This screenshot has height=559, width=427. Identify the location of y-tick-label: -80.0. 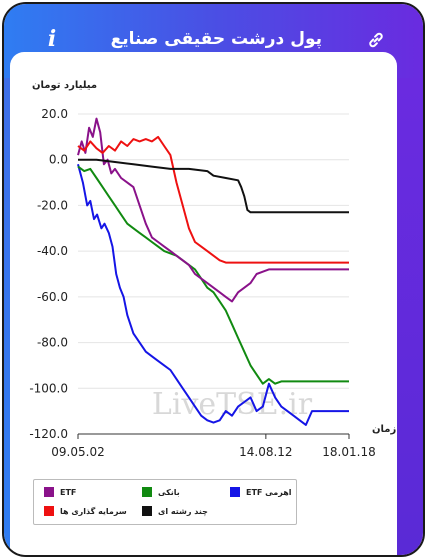
(52, 343).